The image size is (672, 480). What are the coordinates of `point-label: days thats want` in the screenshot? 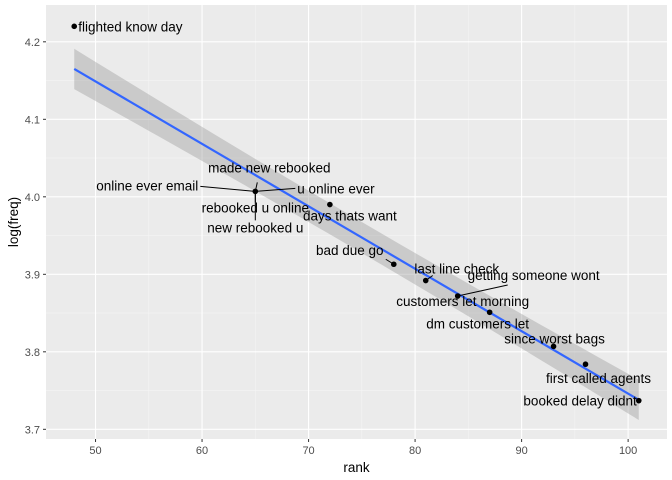 It's located at (350, 216).